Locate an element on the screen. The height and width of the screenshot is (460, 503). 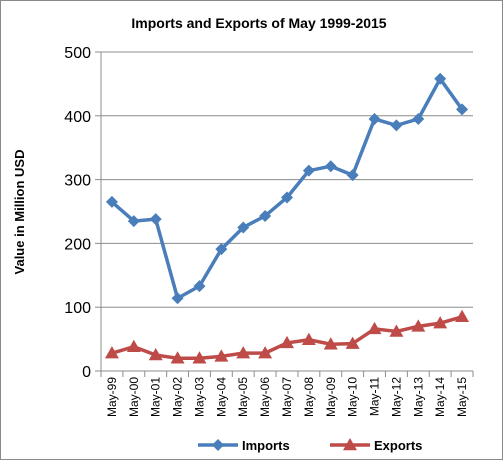
x-tick-label: May-07 is located at coordinates (287, 397).